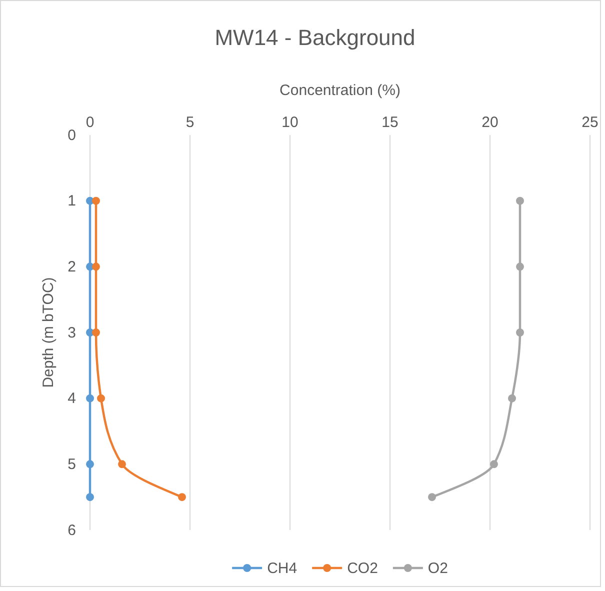 The image size is (605, 591). What do you see at coordinates (190, 122) in the screenshot?
I see `x-tick-label: 5` at bounding box center [190, 122].